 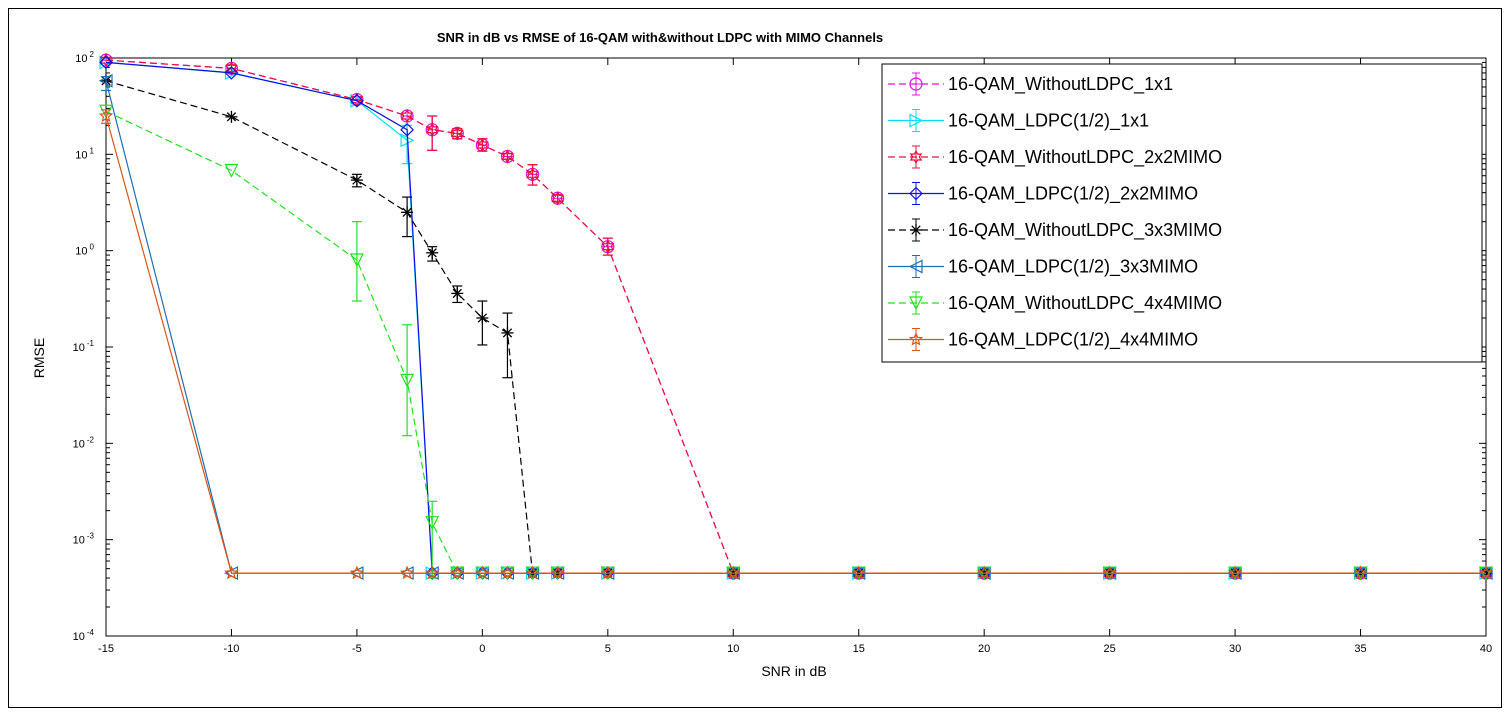 What do you see at coordinates (357, 649) in the screenshot?
I see `x-tick-label: -5` at bounding box center [357, 649].